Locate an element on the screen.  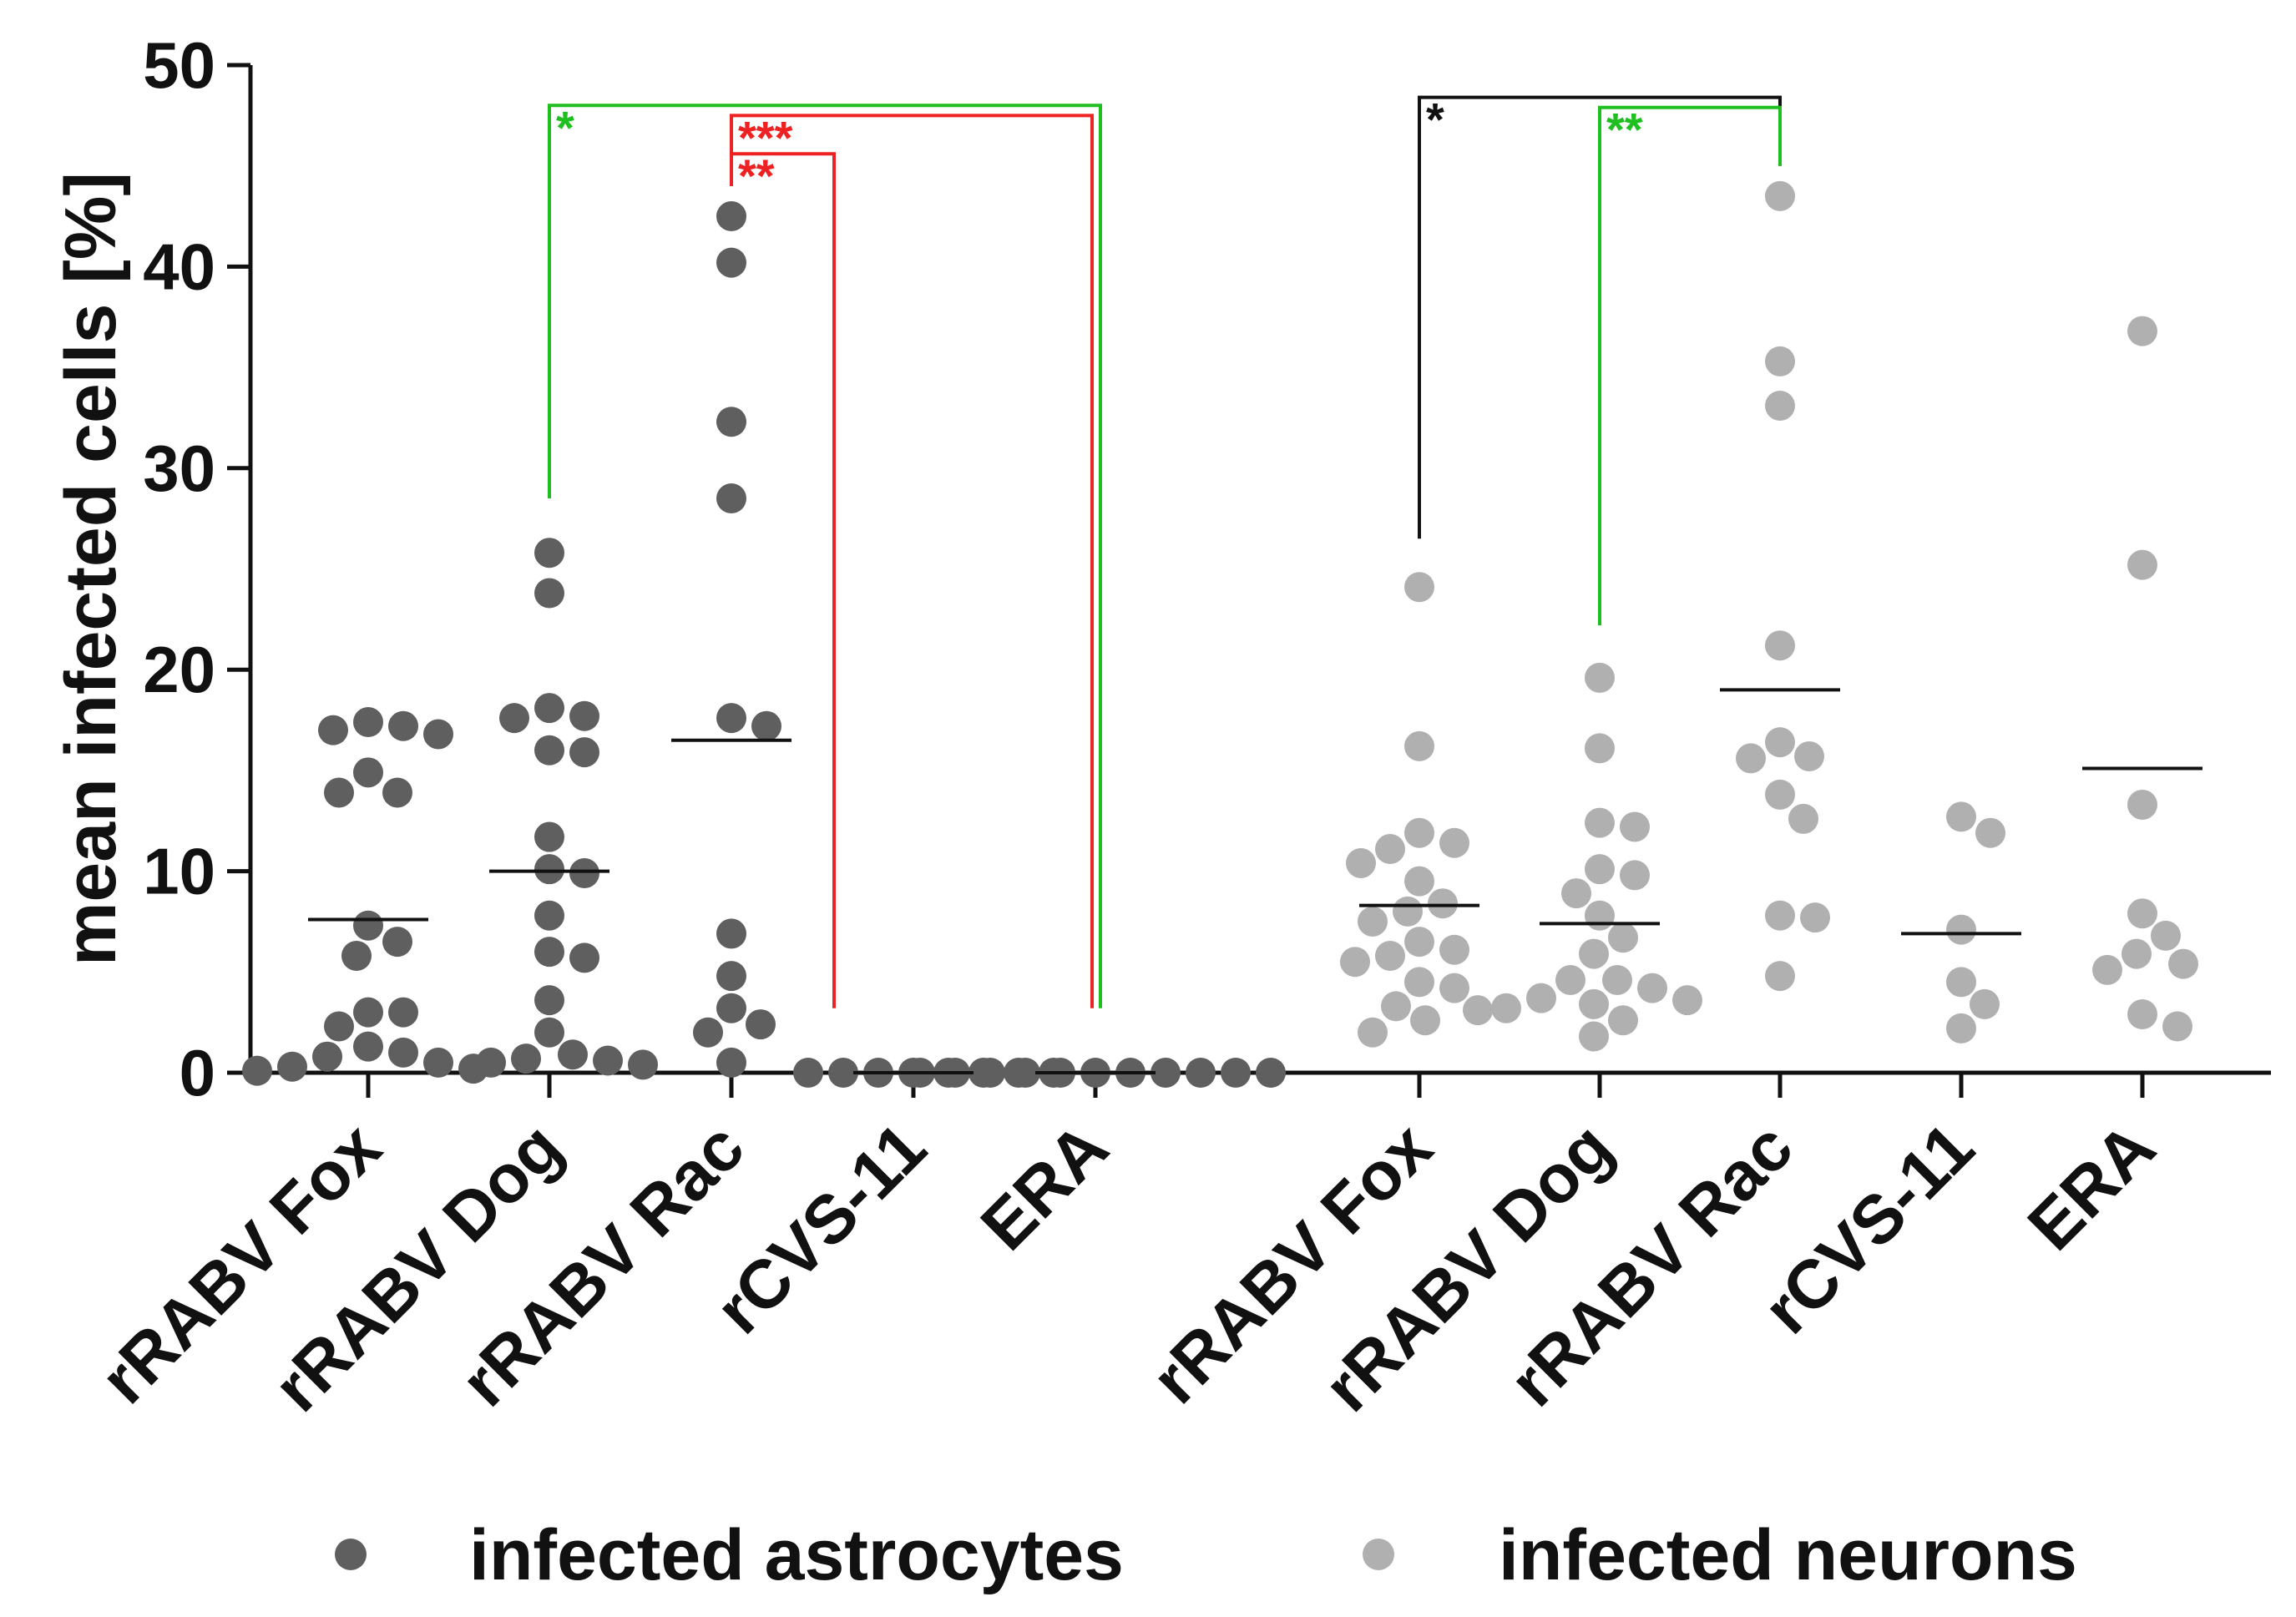
legend-marker-astrocytes is located at coordinates (351, 1554).